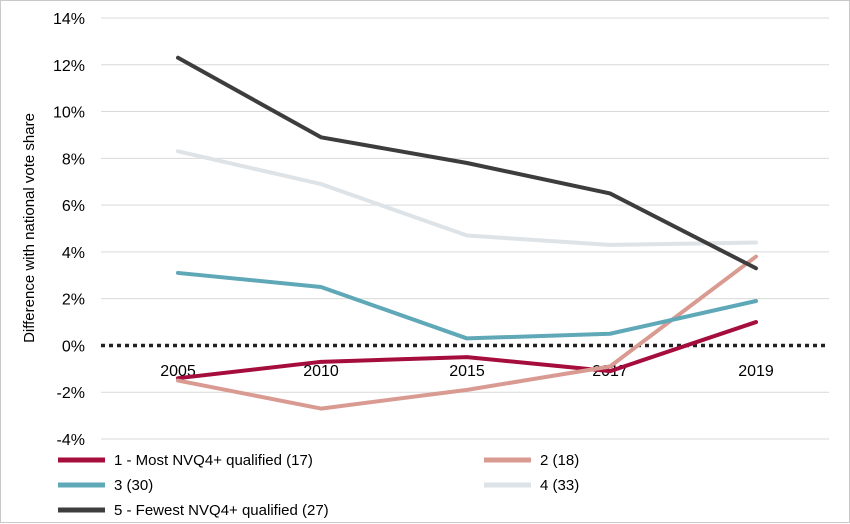 This screenshot has width=850, height=524. What do you see at coordinates (69, 230) in the screenshot?
I see `y-axis-ticks: -4% -2% 0% 2% 4% 6% 8% 10% 12% 14%` at bounding box center [69, 230].